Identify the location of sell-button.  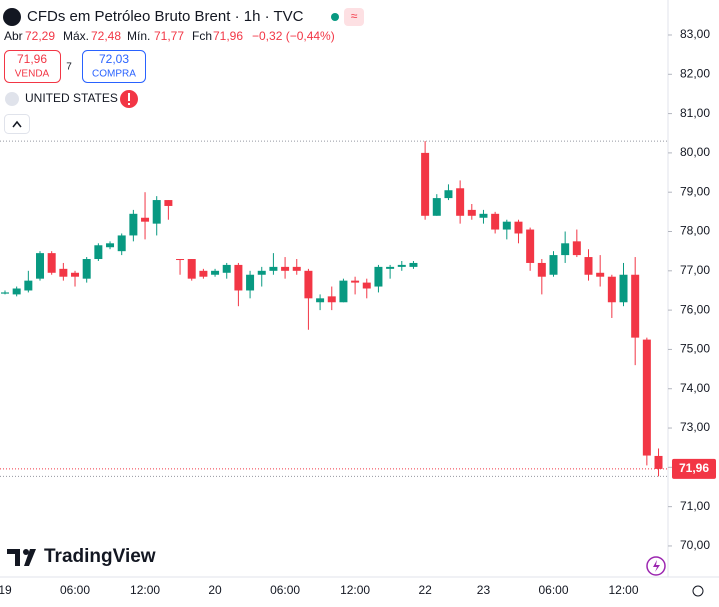
(32, 66).